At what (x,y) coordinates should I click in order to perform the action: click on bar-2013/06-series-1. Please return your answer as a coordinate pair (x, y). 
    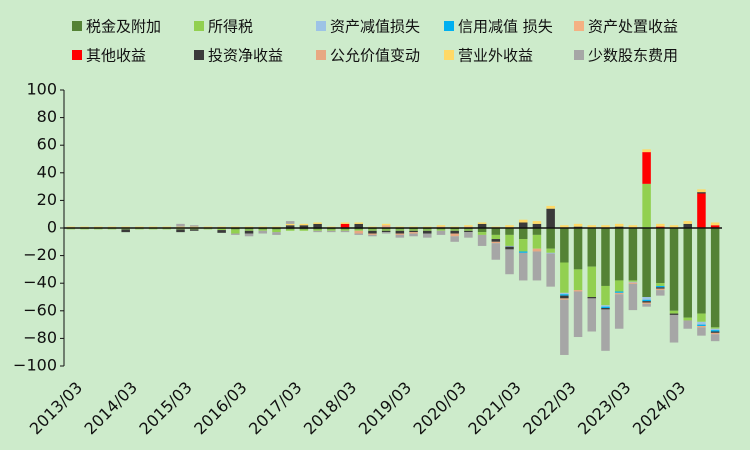
    Looking at the image, I should click on (84, 229).